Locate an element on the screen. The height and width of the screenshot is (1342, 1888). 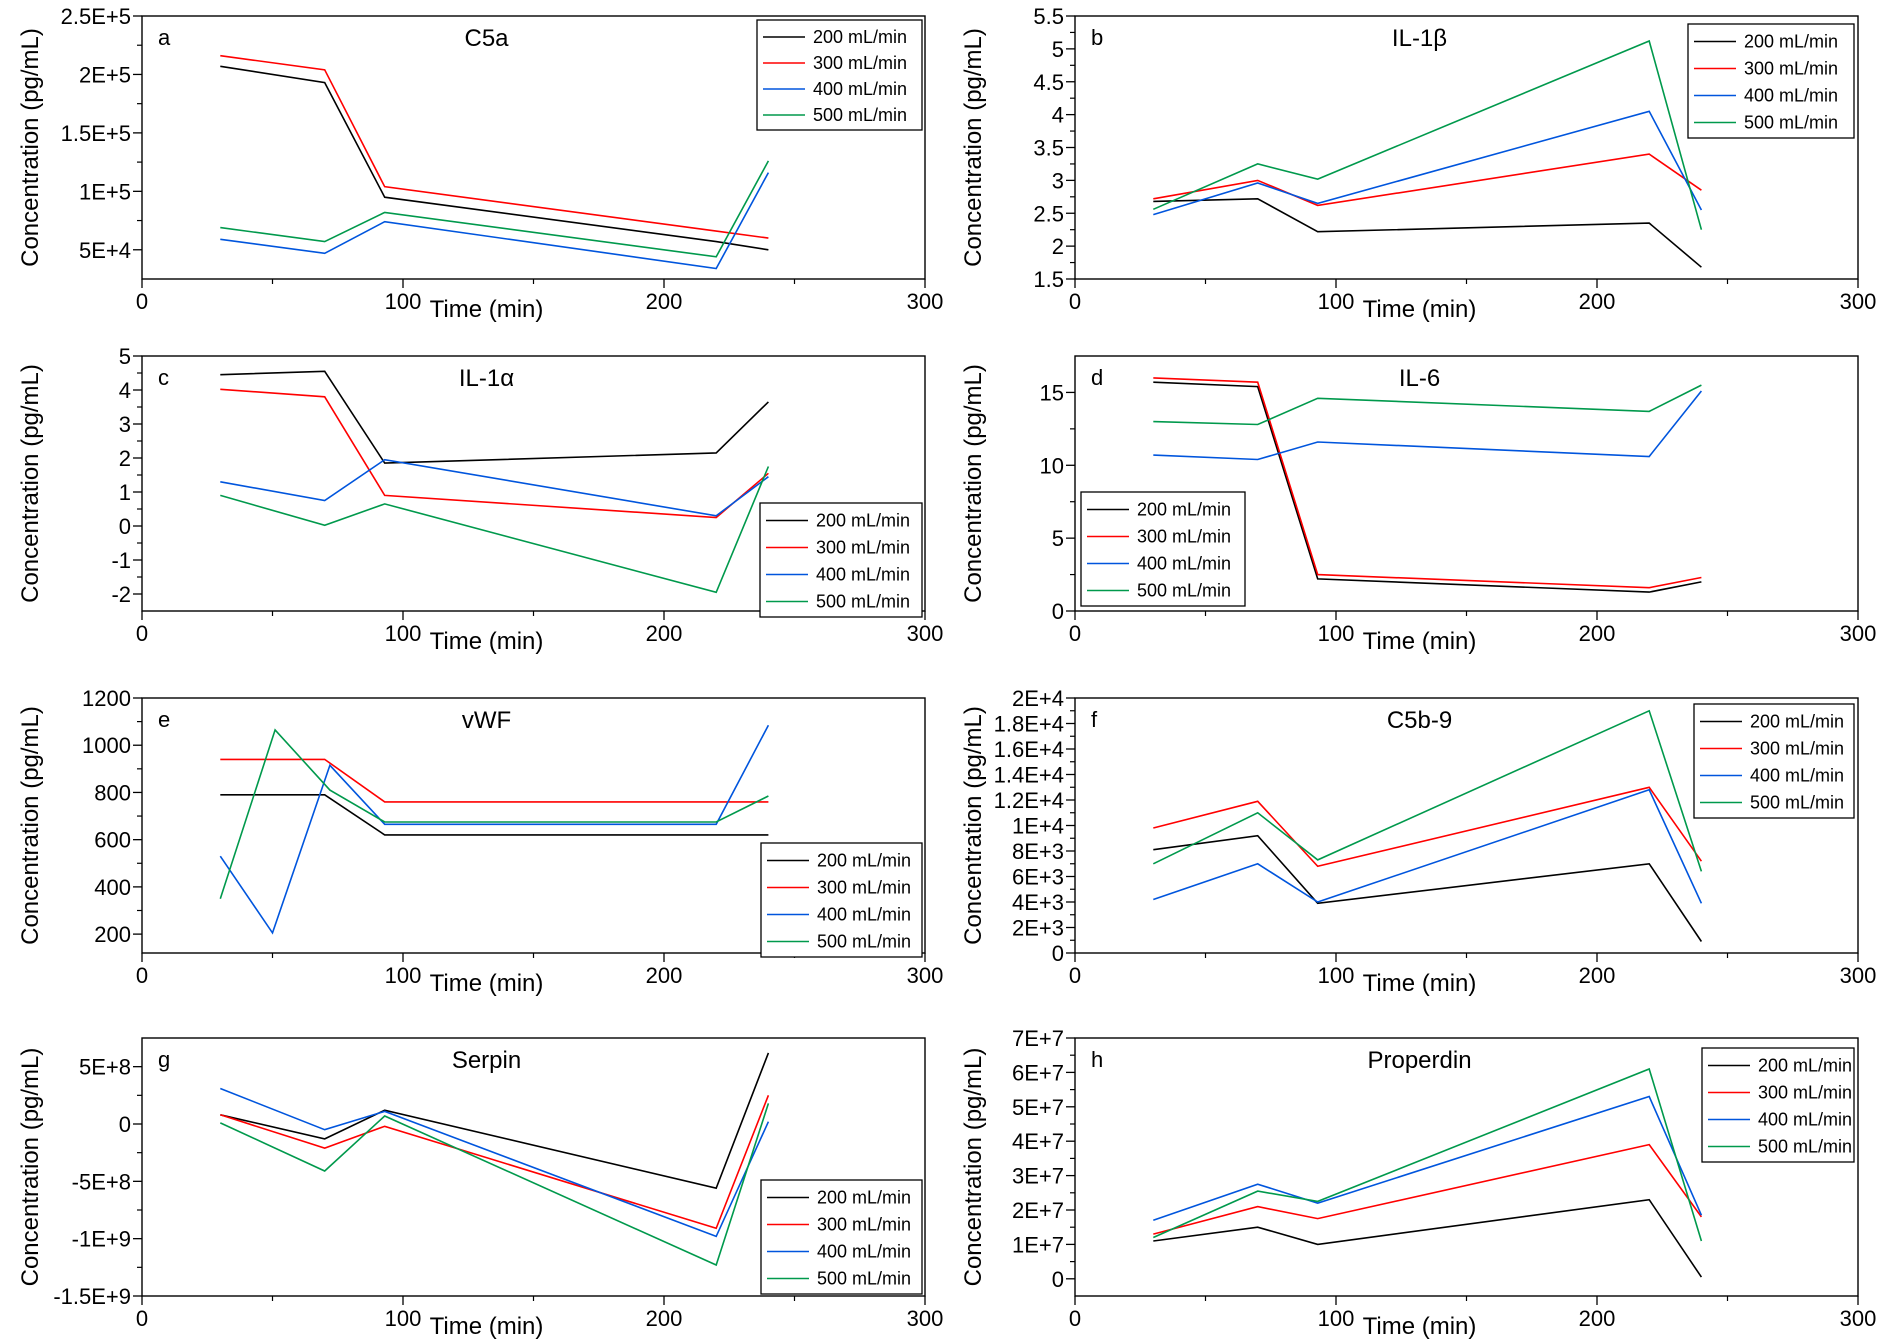
y-tick-label: 3 is located at coordinates (125, 424).